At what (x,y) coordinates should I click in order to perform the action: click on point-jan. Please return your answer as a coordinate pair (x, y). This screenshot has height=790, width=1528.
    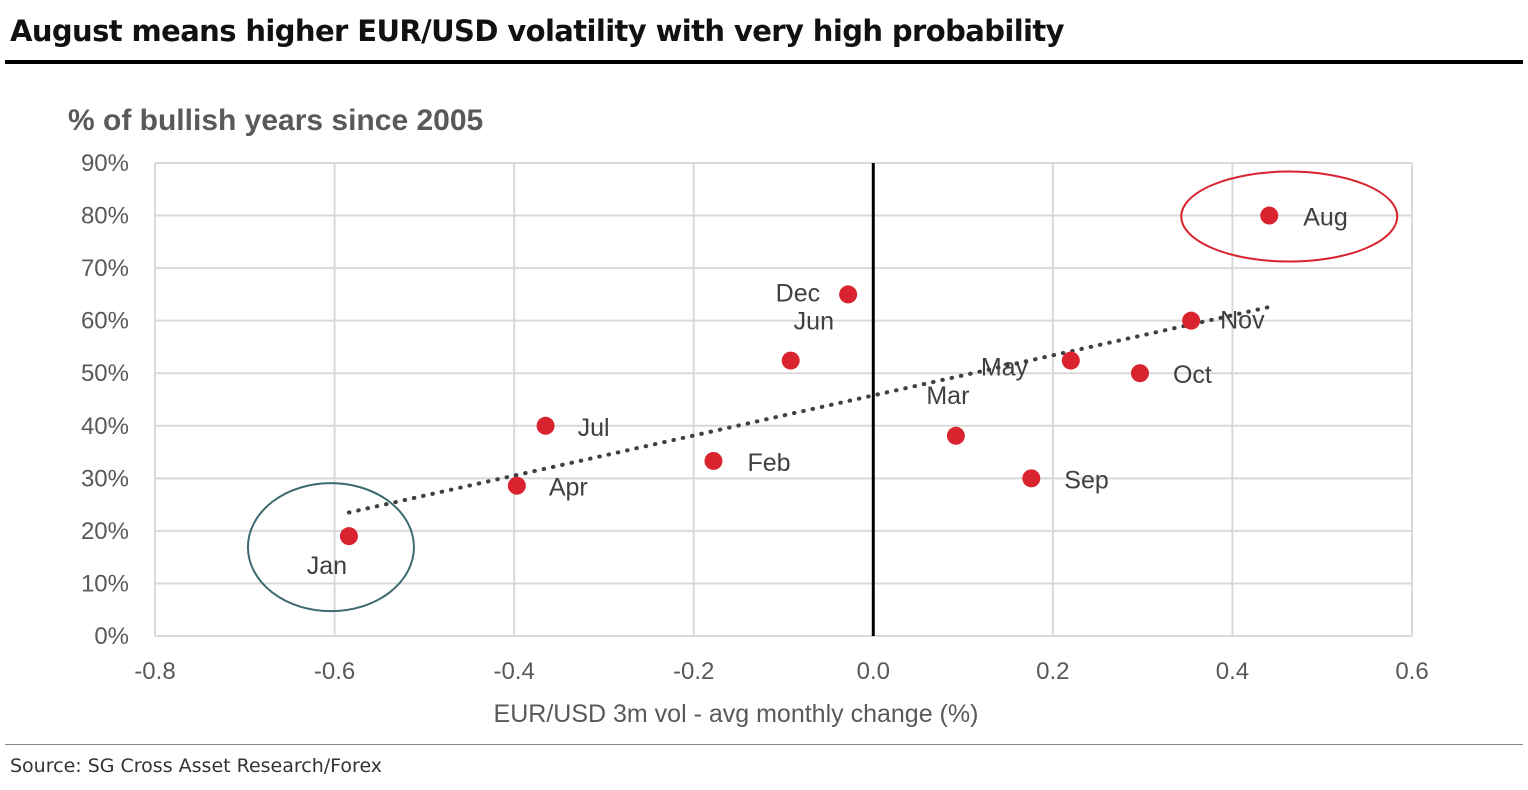
    Looking at the image, I should click on (348, 536).